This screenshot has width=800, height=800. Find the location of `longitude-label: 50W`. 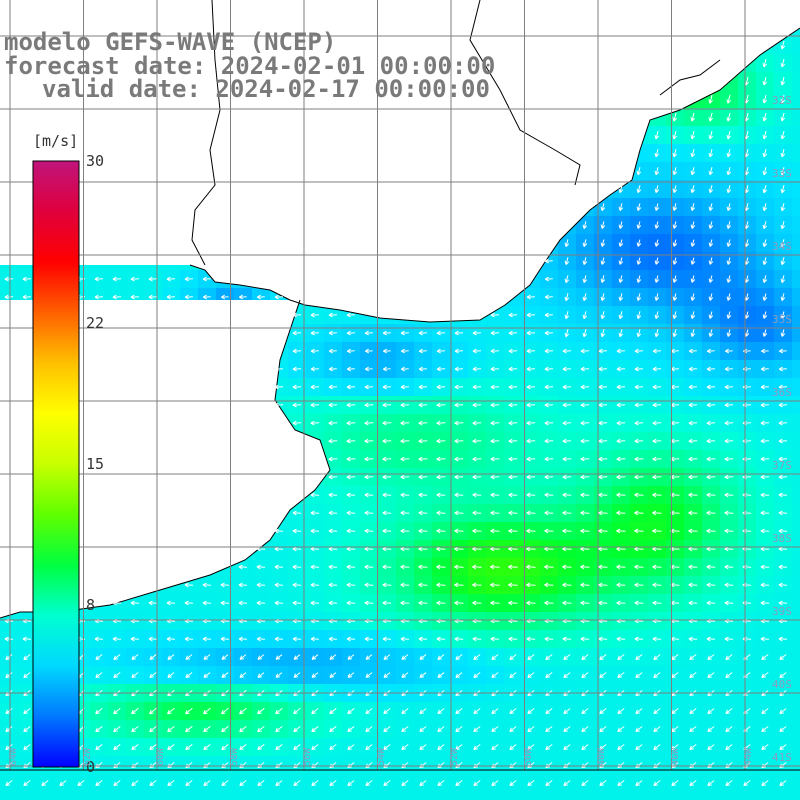

longitude-label: 50W is located at coordinates (528, 756).